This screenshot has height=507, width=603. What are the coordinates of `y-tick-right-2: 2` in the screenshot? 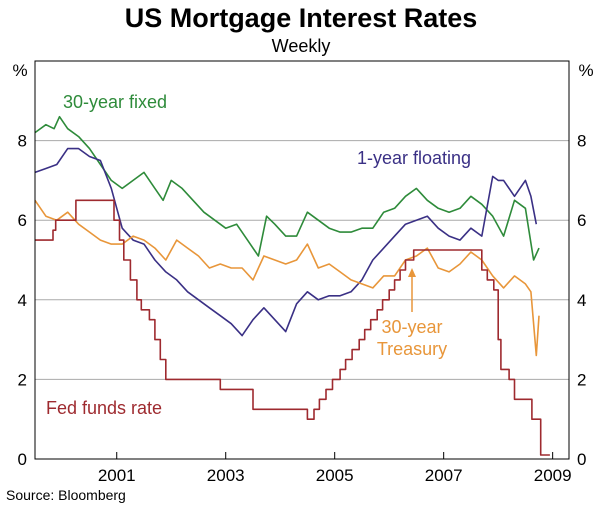 It's located at (581, 379).